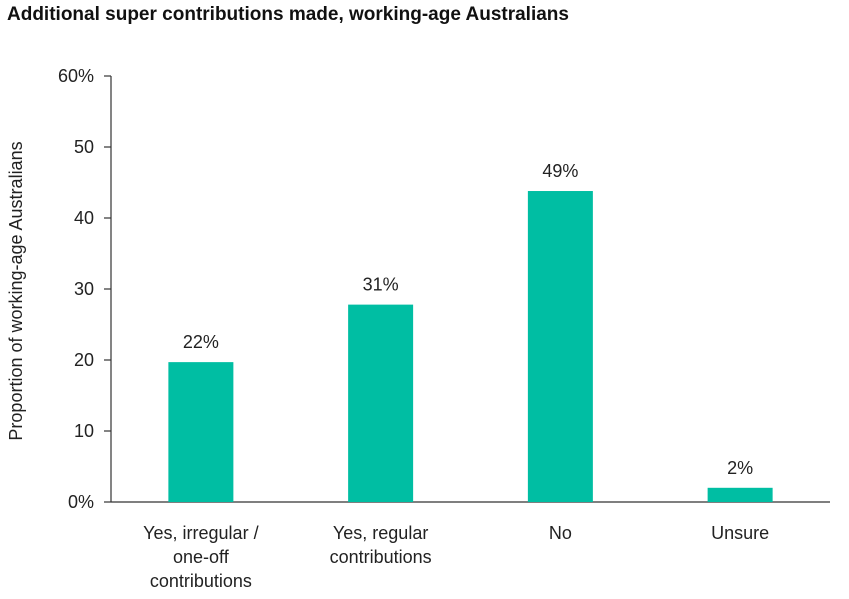 Image resolution: width=849 pixels, height=599 pixels. Describe the element at coordinates (84, 289) in the screenshot. I see `y-tick-label: 30` at that location.